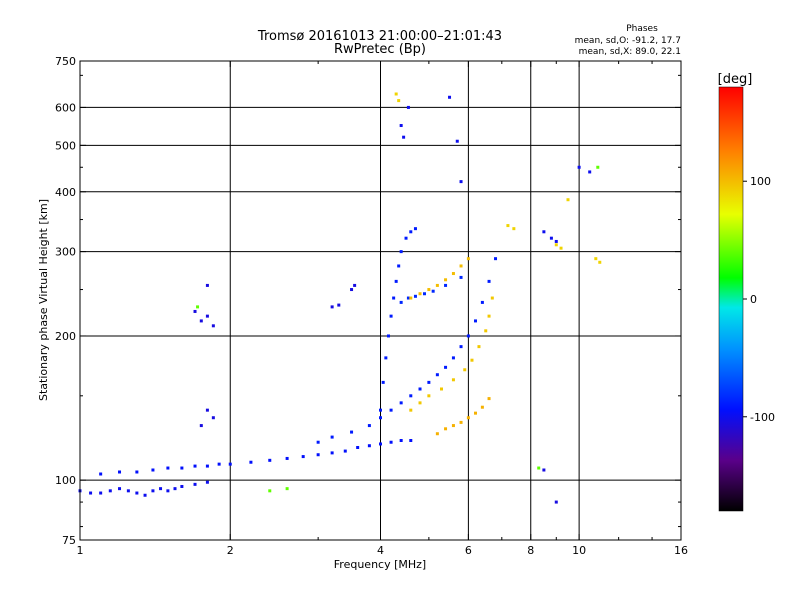 The width and height of the screenshot is (800, 600). Describe the element at coordinates (681, 550) in the screenshot. I see `x-tick-label: 16` at that location.